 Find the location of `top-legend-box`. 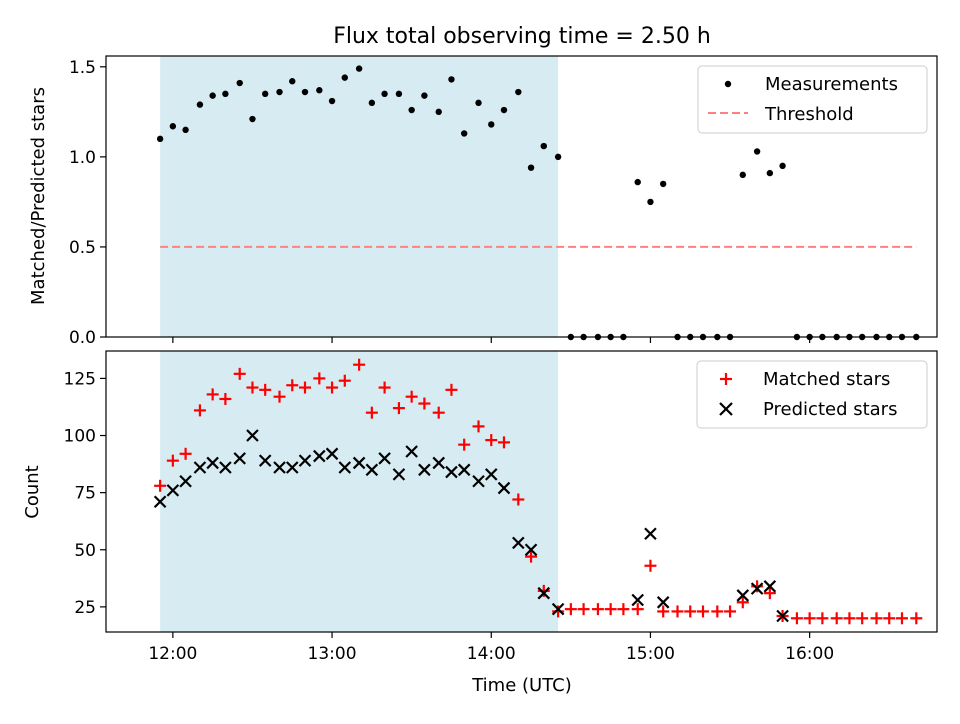

top-legend-box is located at coordinates (812, 99).